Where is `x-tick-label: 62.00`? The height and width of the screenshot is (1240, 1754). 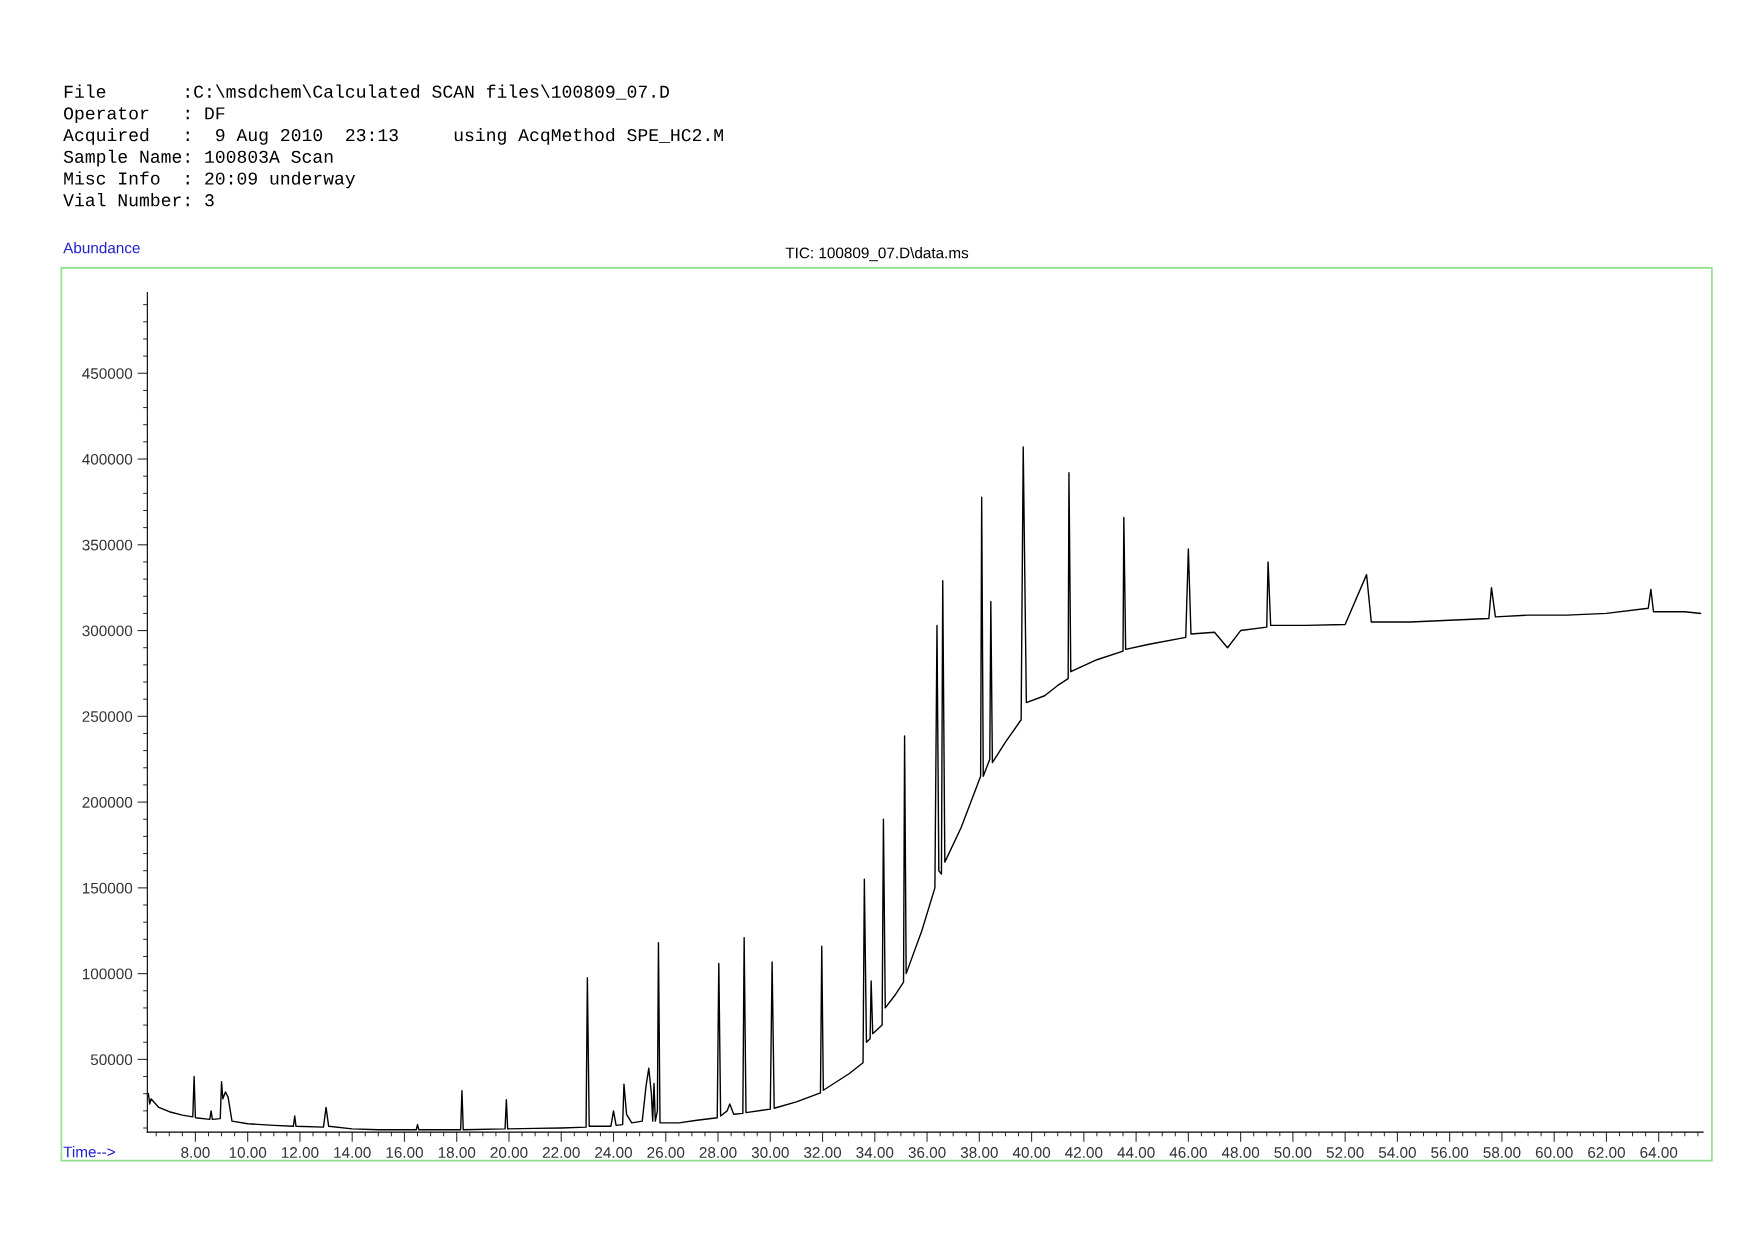
x-tick-label: 62.00 is located at coordinates (1606, 1152).